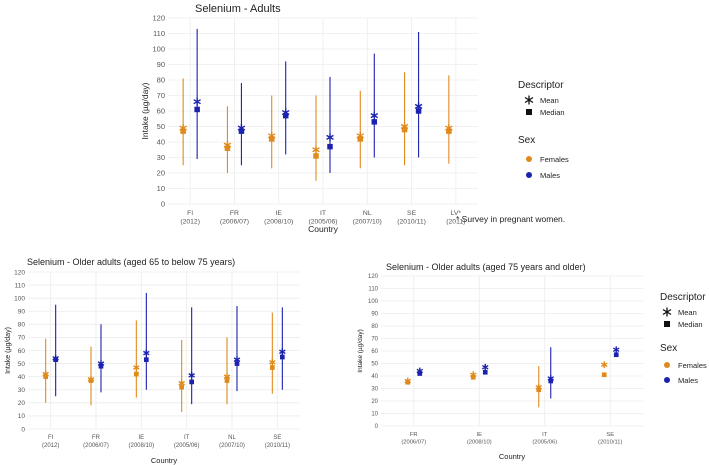  I want to click on legend-mean-label: Mean, so click(549, 100).